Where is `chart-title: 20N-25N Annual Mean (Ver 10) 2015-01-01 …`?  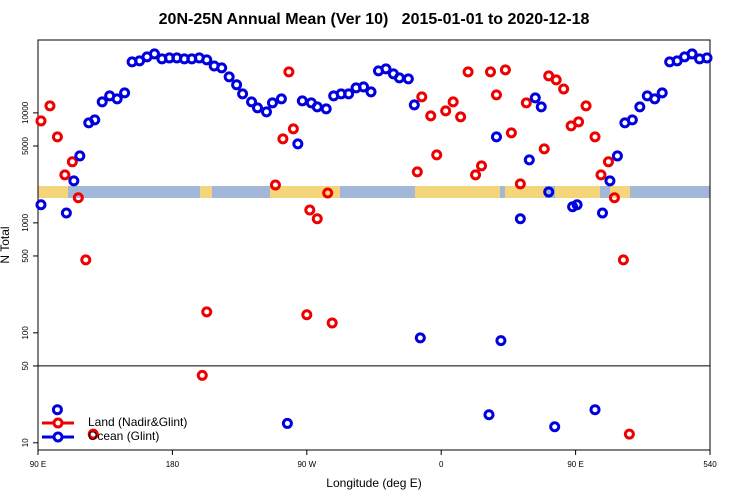 chart-title: 20N-25N Annual Mean (Ver 10) 2015-01-01 … is located at coordinates (374, 19).